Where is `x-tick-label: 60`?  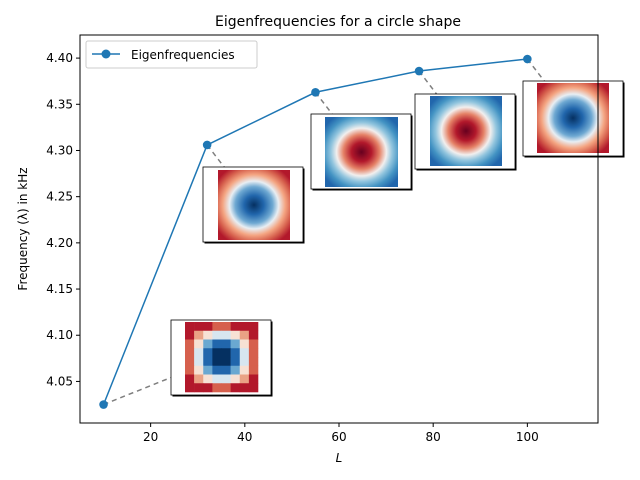
x-tick-label: 60 is located at coordinates (338, 437).